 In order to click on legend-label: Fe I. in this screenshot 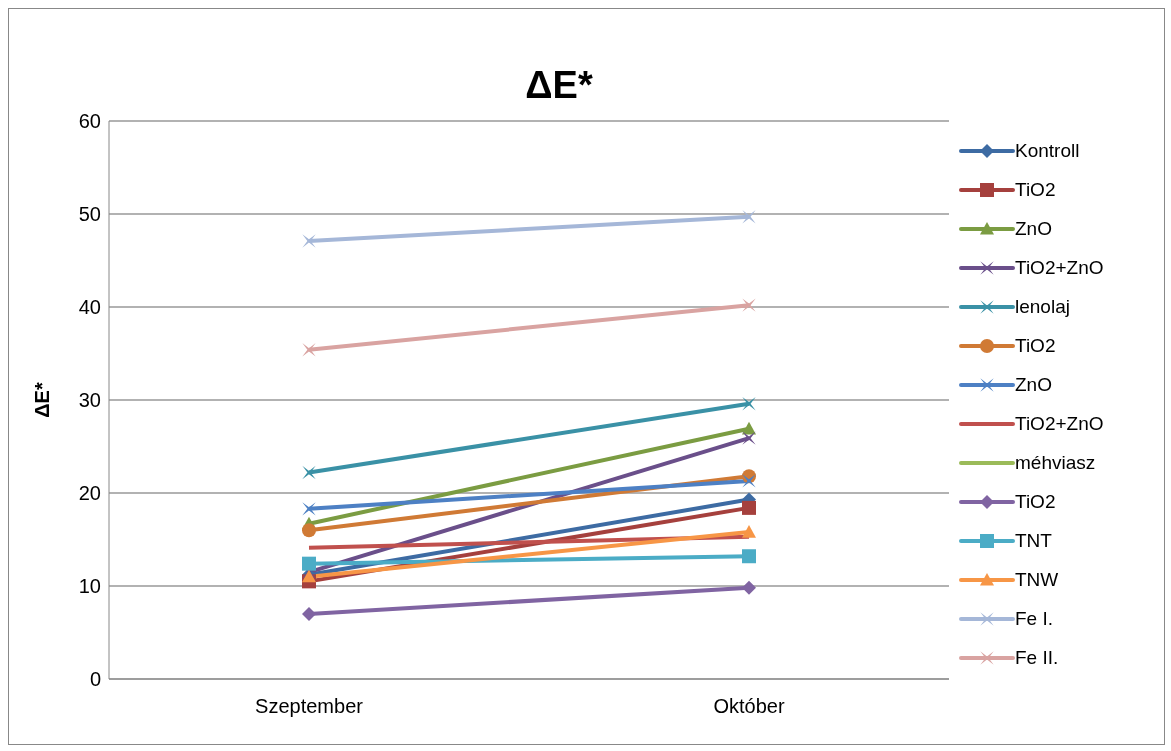, I will do `click(1034, 618)`.